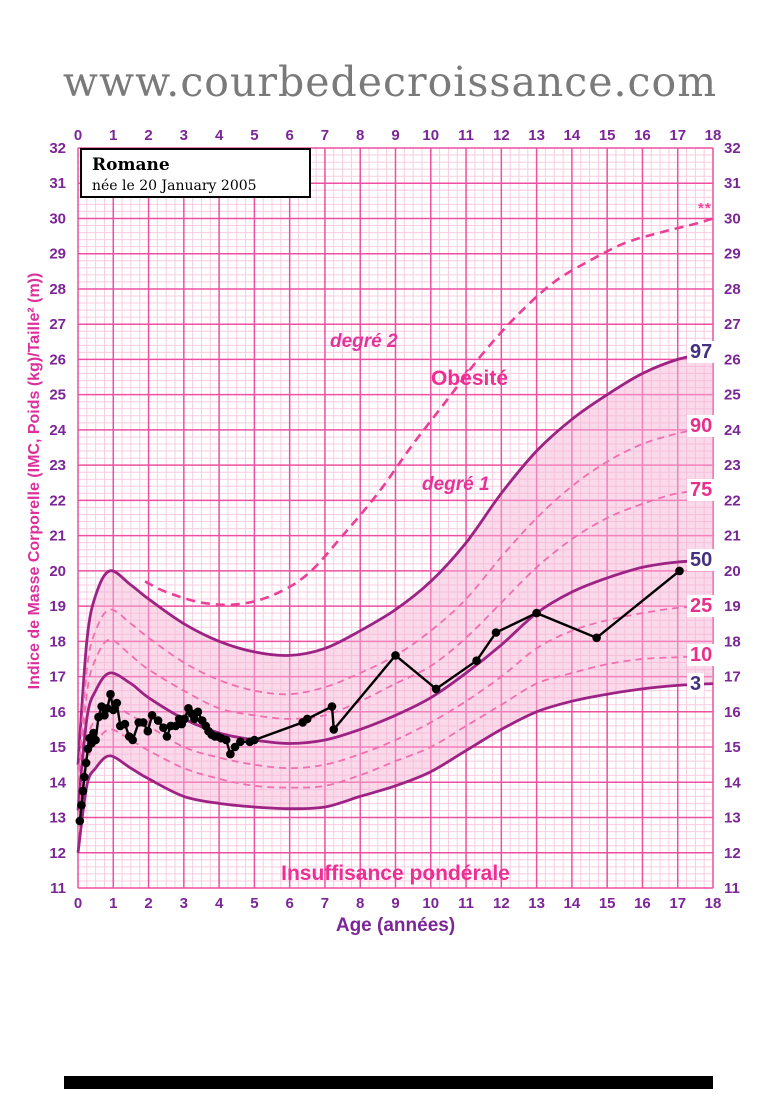 The image size is (780, 1104). What do you see at coordinates (705, 208) in the screenshot?
I see `curve-end-stars: **` at bounding box center [705, 208].